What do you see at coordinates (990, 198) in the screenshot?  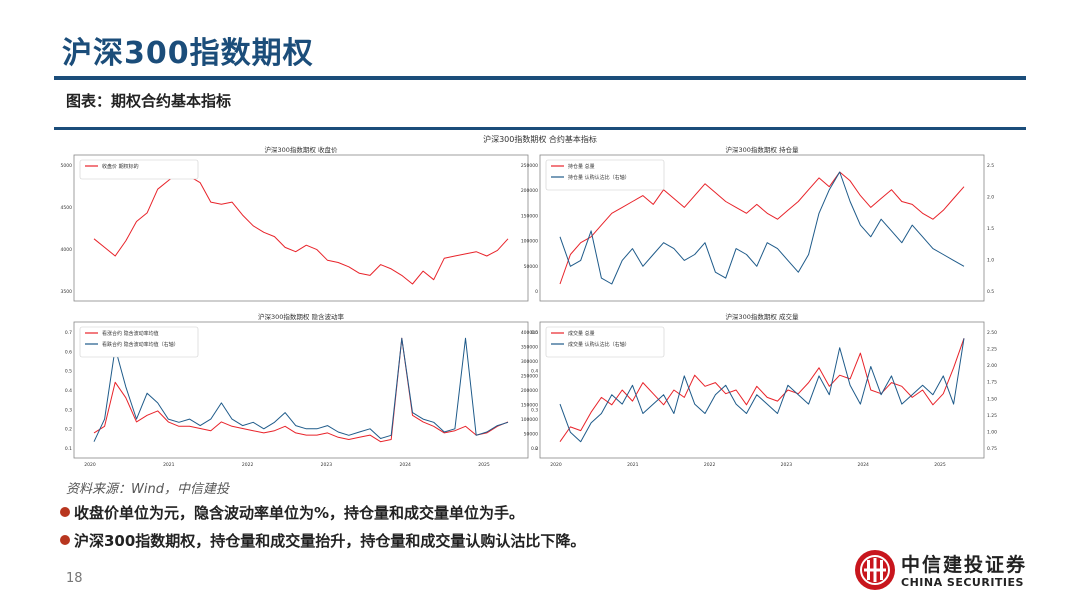 I see `right-tick-label: 2.0` at bounding box center [990, 198].